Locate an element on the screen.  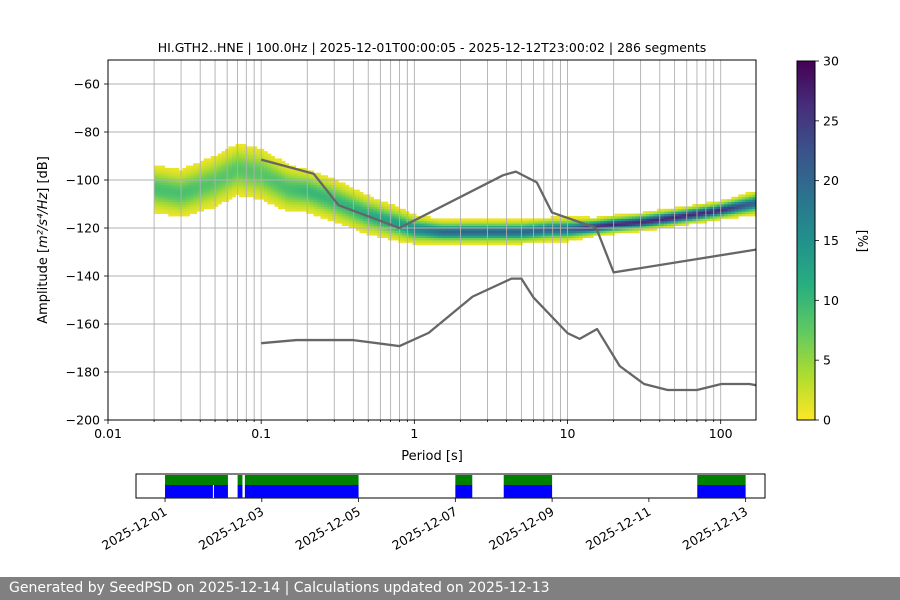
timeline-date-label: 2025-12-13 is located at coordinates (715, 528).